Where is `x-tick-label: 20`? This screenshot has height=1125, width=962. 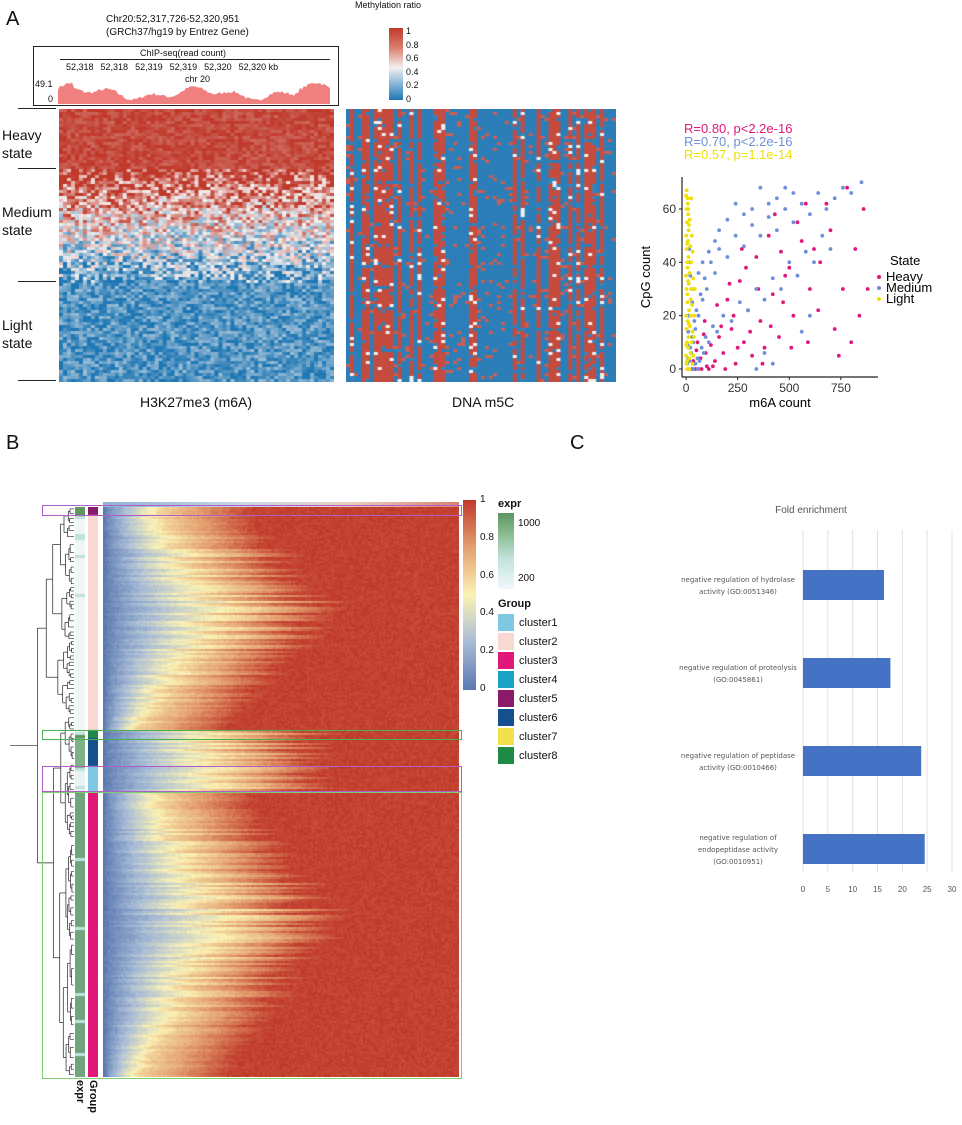
x-tick-label: 20 is located at coordinates (902, 889).